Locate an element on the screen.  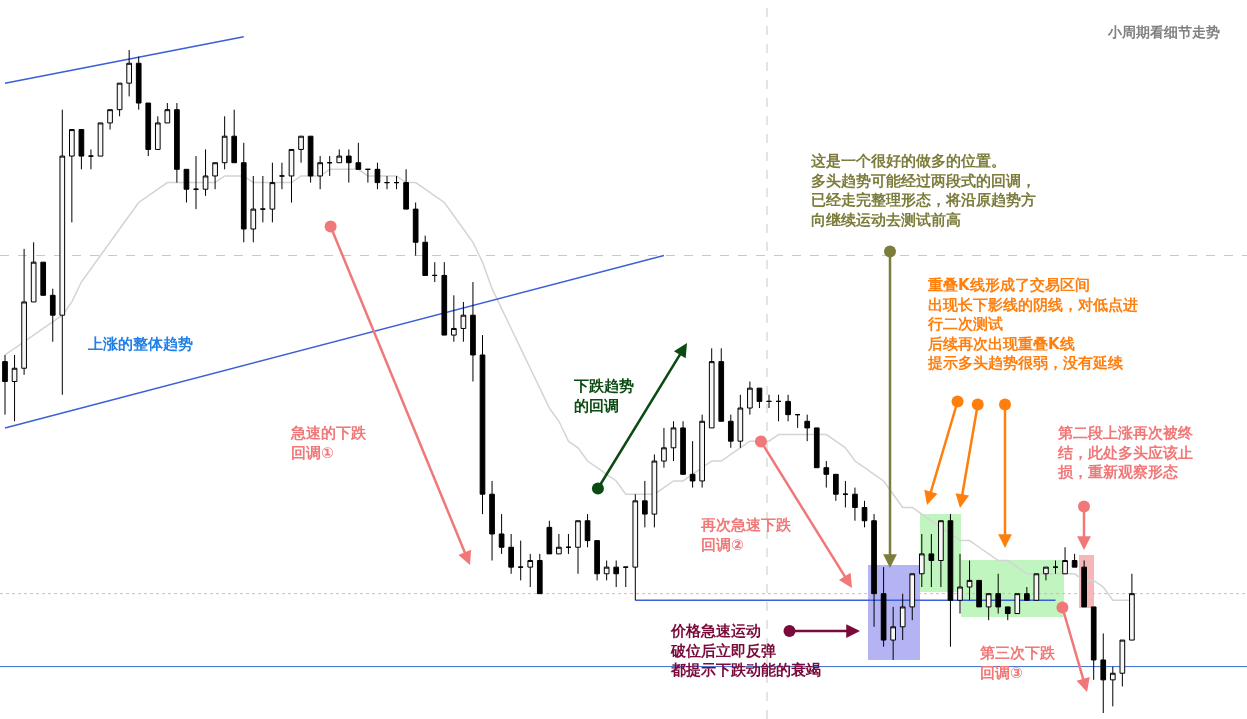
annotation: 这是一个很好的做多的位置。多头趋势可能经过两段式的回调，已经走完整理形态，将沿原趋势方向继续运动去测试前高 is located at coordinates (923, 190).